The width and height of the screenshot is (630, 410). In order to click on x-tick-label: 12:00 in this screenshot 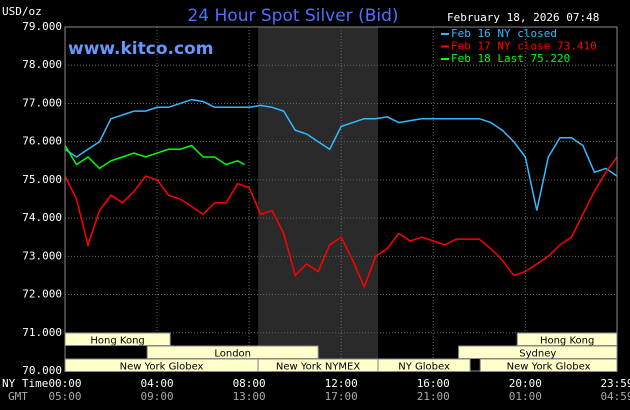, I will do `click(341, 383)`.